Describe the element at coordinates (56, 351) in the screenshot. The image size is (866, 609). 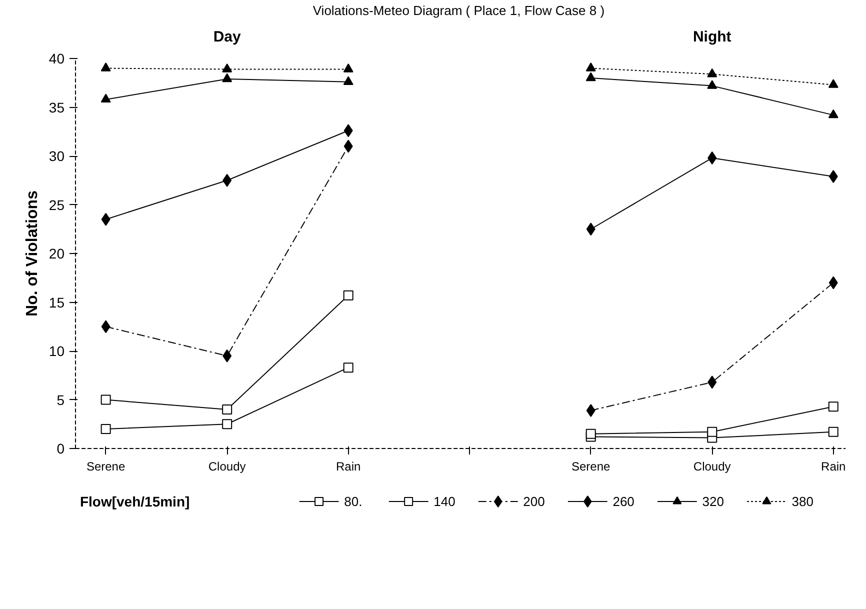
I see `y-tick-label: 10` at that location.